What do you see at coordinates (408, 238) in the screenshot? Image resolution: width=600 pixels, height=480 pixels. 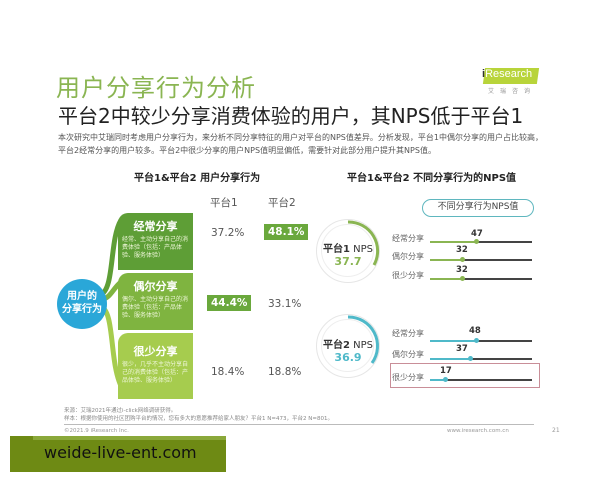 I see `p1-bar-label-frequent: 经常分享` at bounding box center [408, 238].